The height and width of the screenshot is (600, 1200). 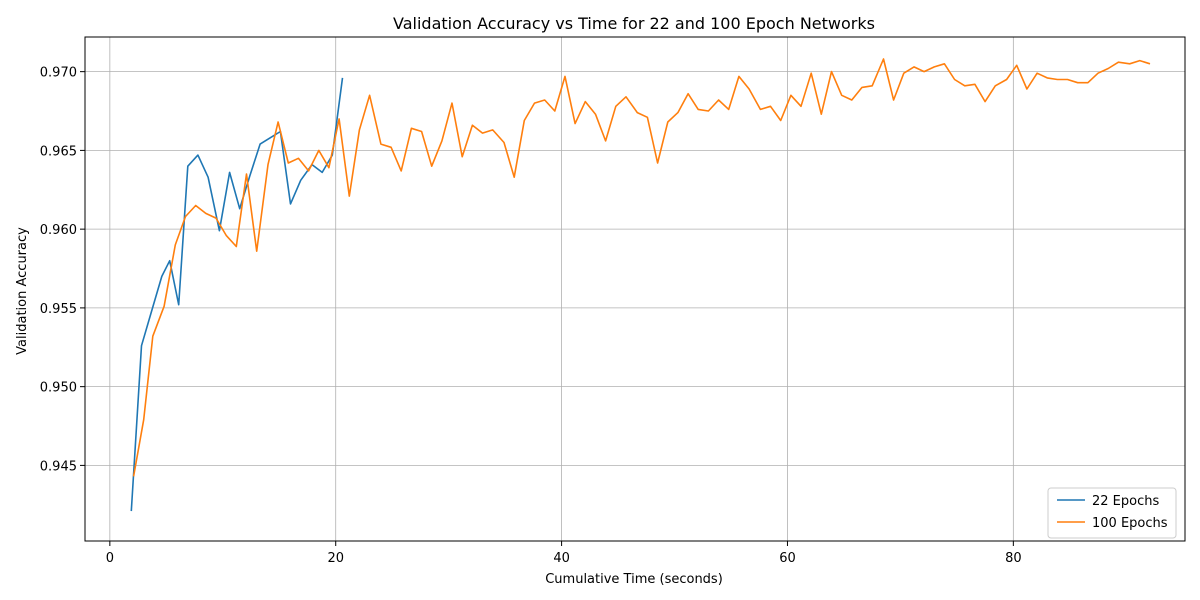 What do you see at coordinates (58, 388) in the screenshot?
I see `y-tick-label: 0.950` at bounding box center [58, 388].